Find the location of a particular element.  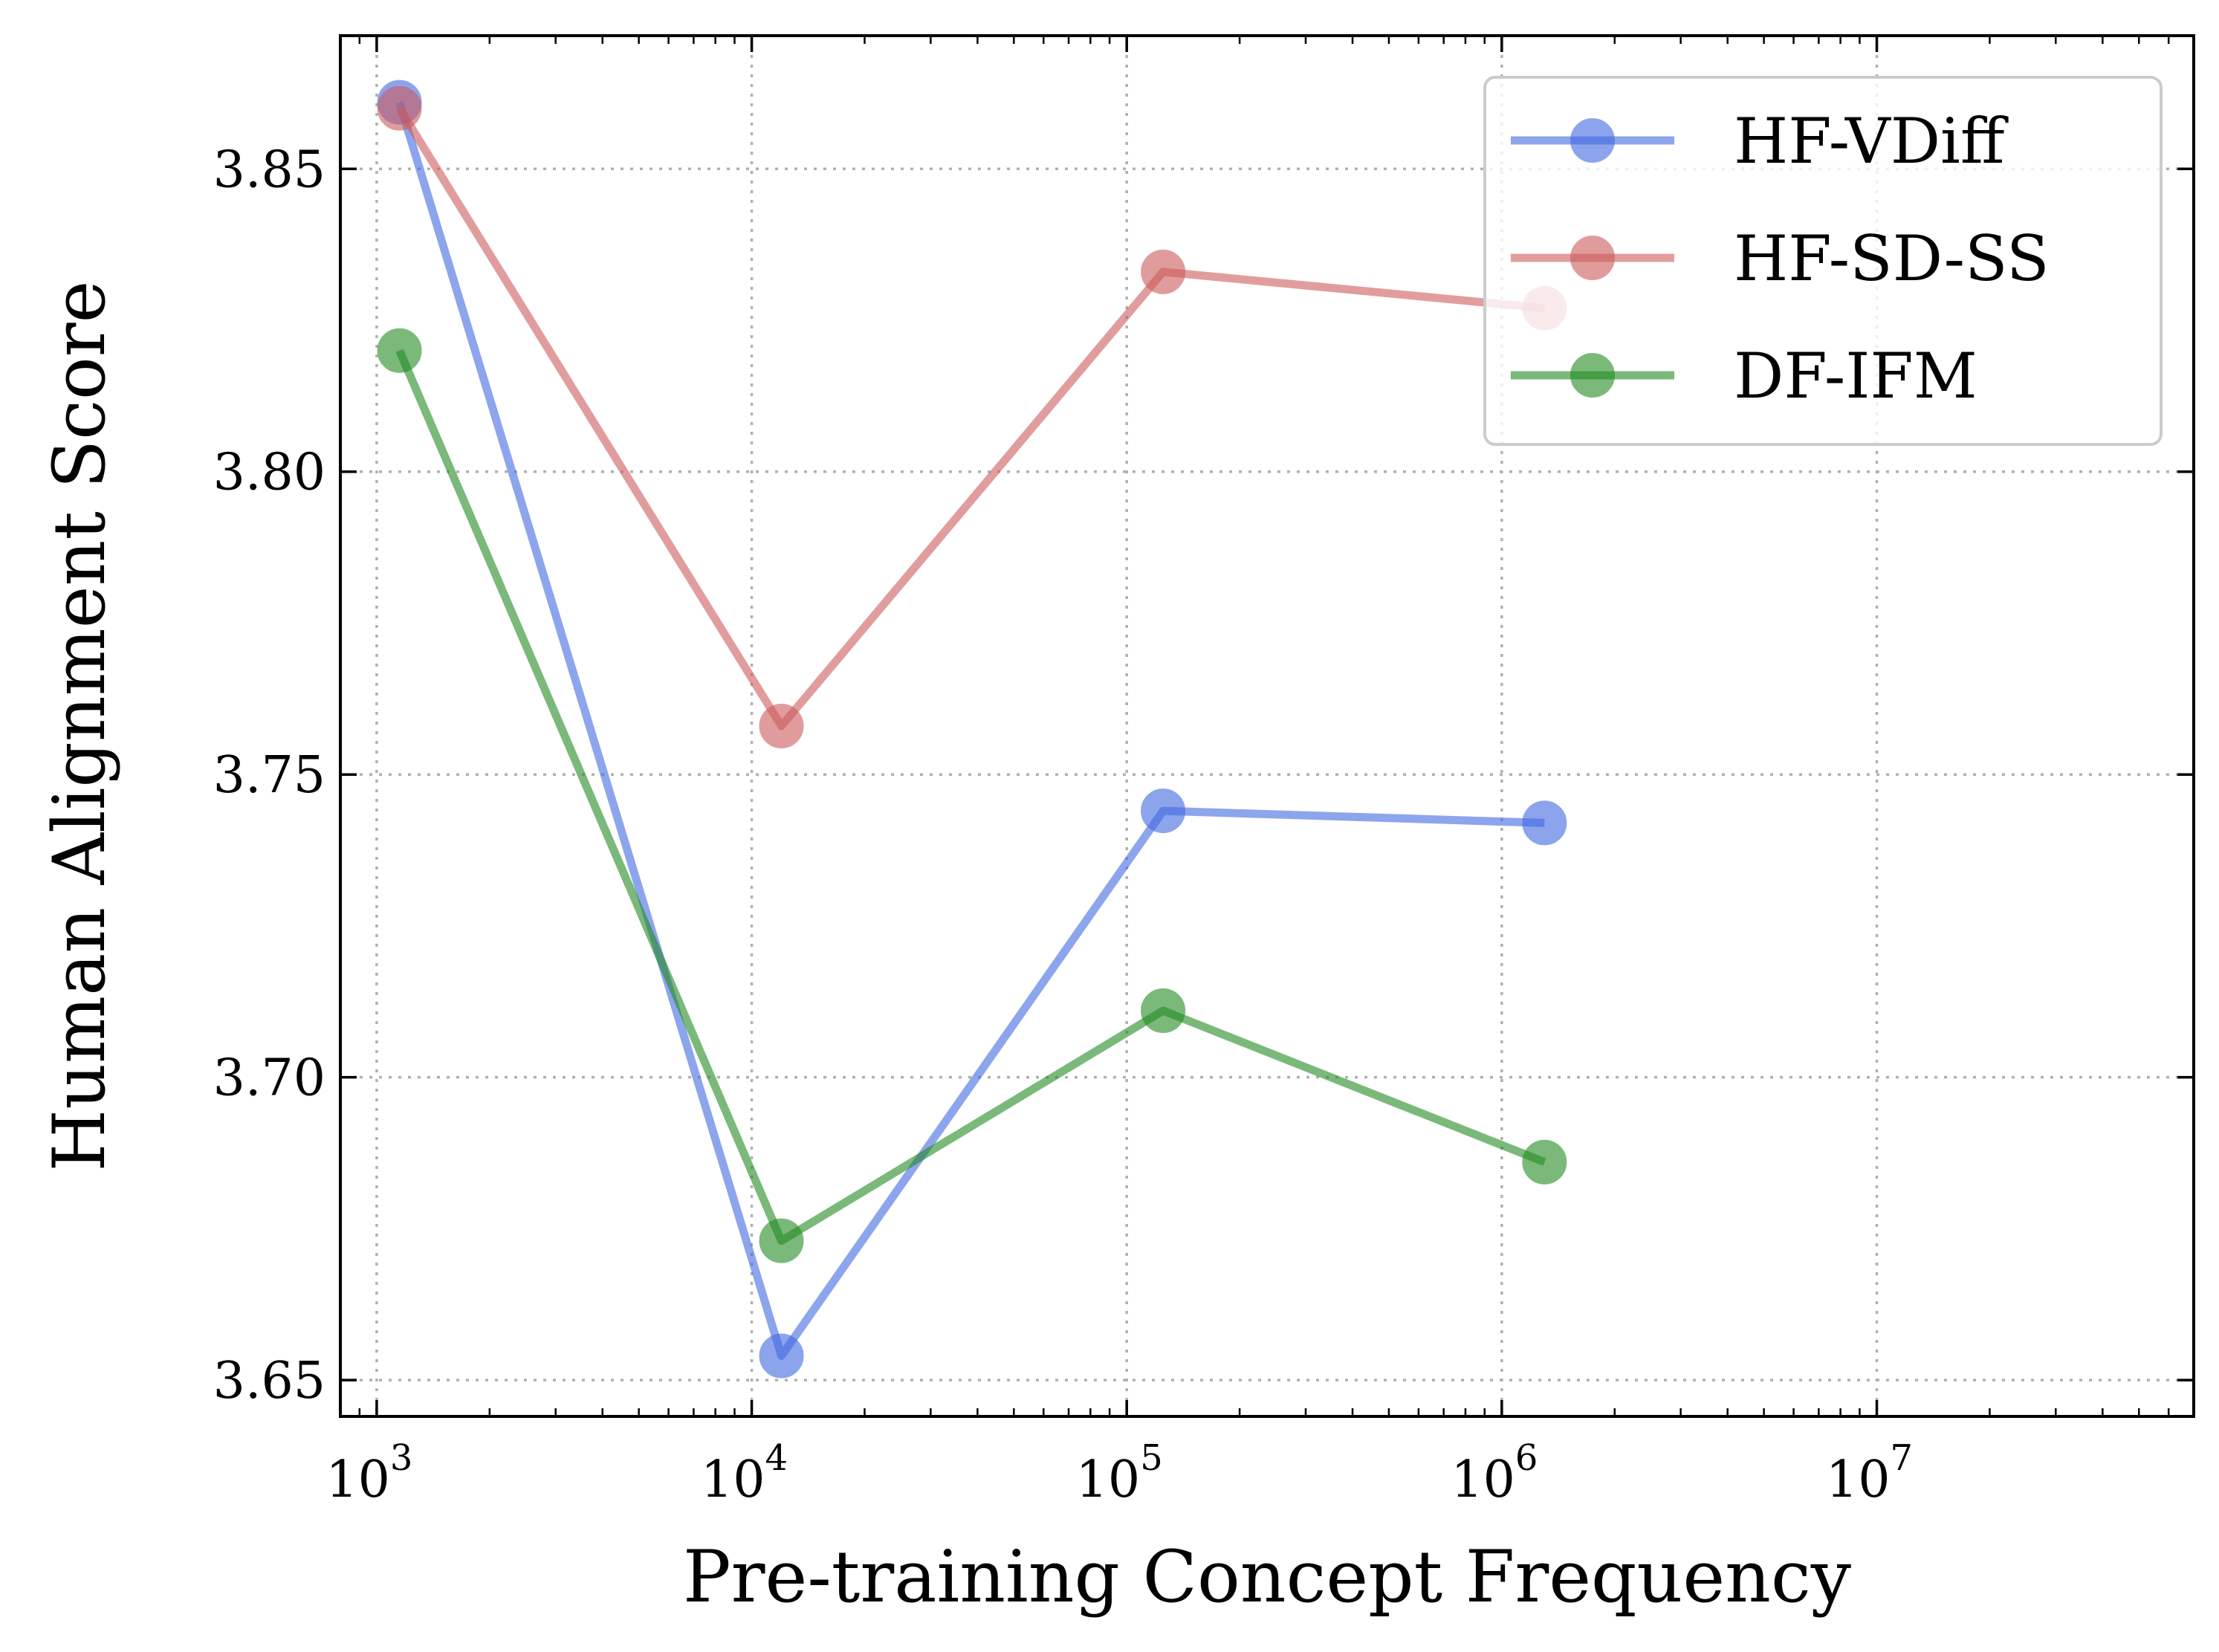

legend-label: HF-VDiff is located at coordinates (1871, 141).